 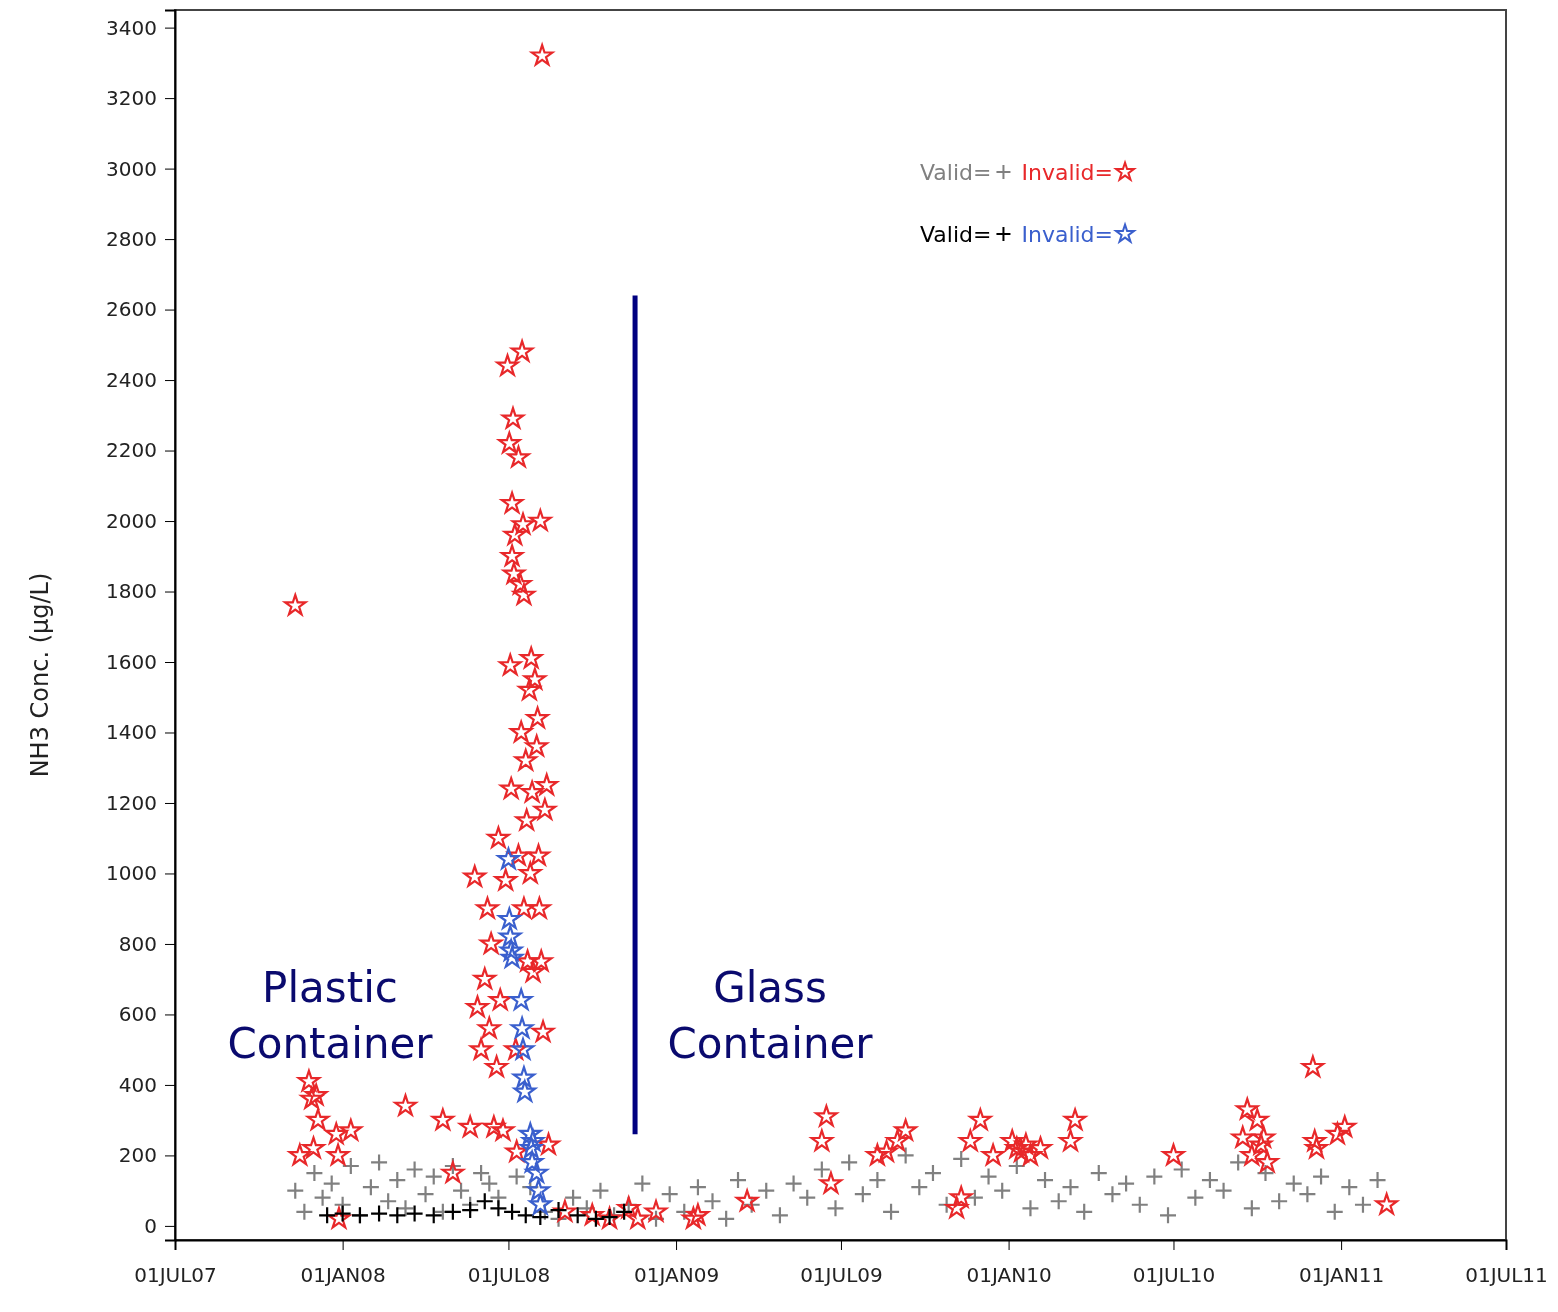 What do you see at coordinates (131, 27) in the screenshot?
I see `y-tick-label: 3400` at bounding box center [131, 27].